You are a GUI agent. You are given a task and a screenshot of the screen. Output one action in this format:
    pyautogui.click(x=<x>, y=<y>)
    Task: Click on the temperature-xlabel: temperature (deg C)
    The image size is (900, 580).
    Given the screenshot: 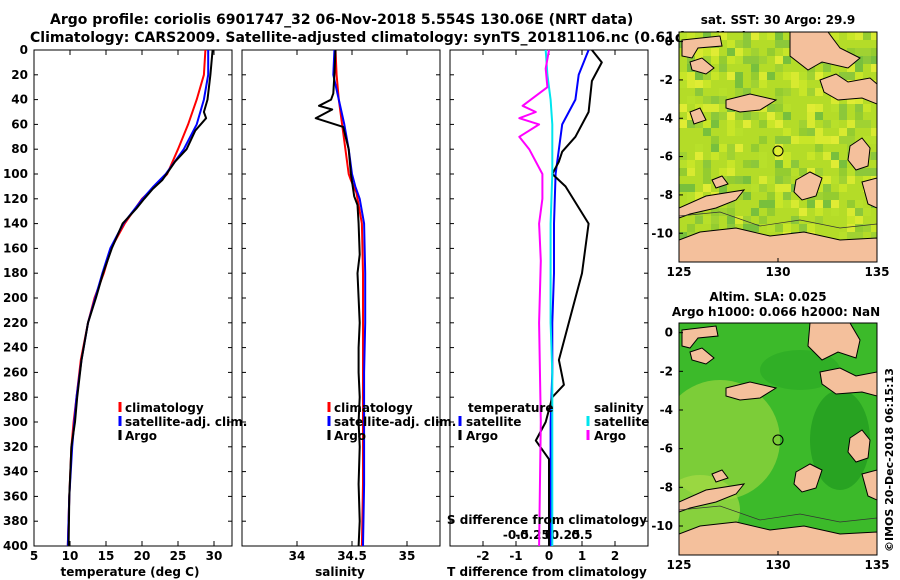 What is the action you would take?
    pyautogui.click(x=130, y=572)
    